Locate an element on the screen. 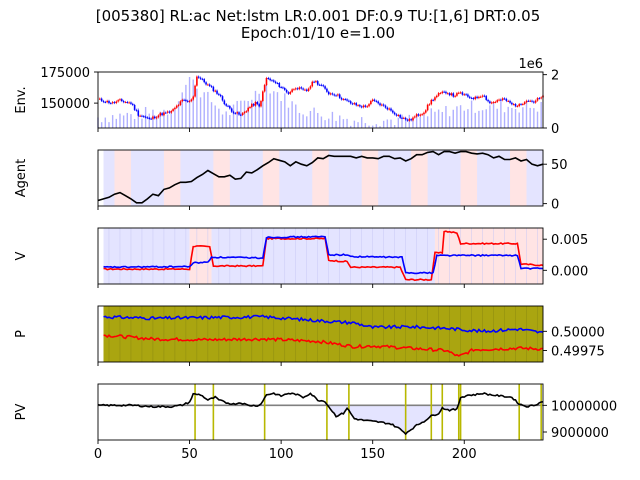  value-series-red is located at coordinates (323, 256).